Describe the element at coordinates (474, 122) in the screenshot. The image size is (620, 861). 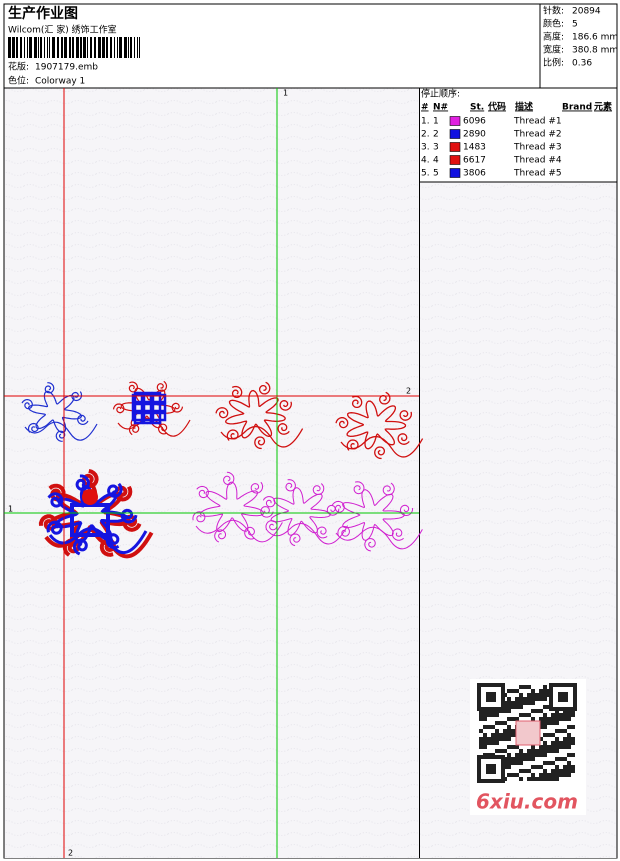
I see `stitches: 6096` at that location.